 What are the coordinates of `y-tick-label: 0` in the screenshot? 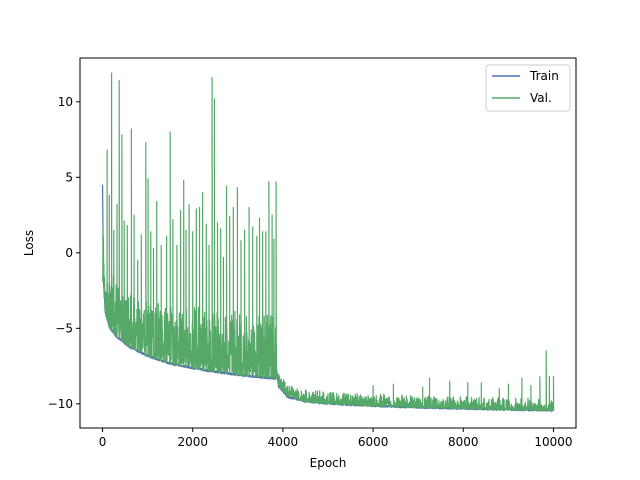 It's located at (69, 253).